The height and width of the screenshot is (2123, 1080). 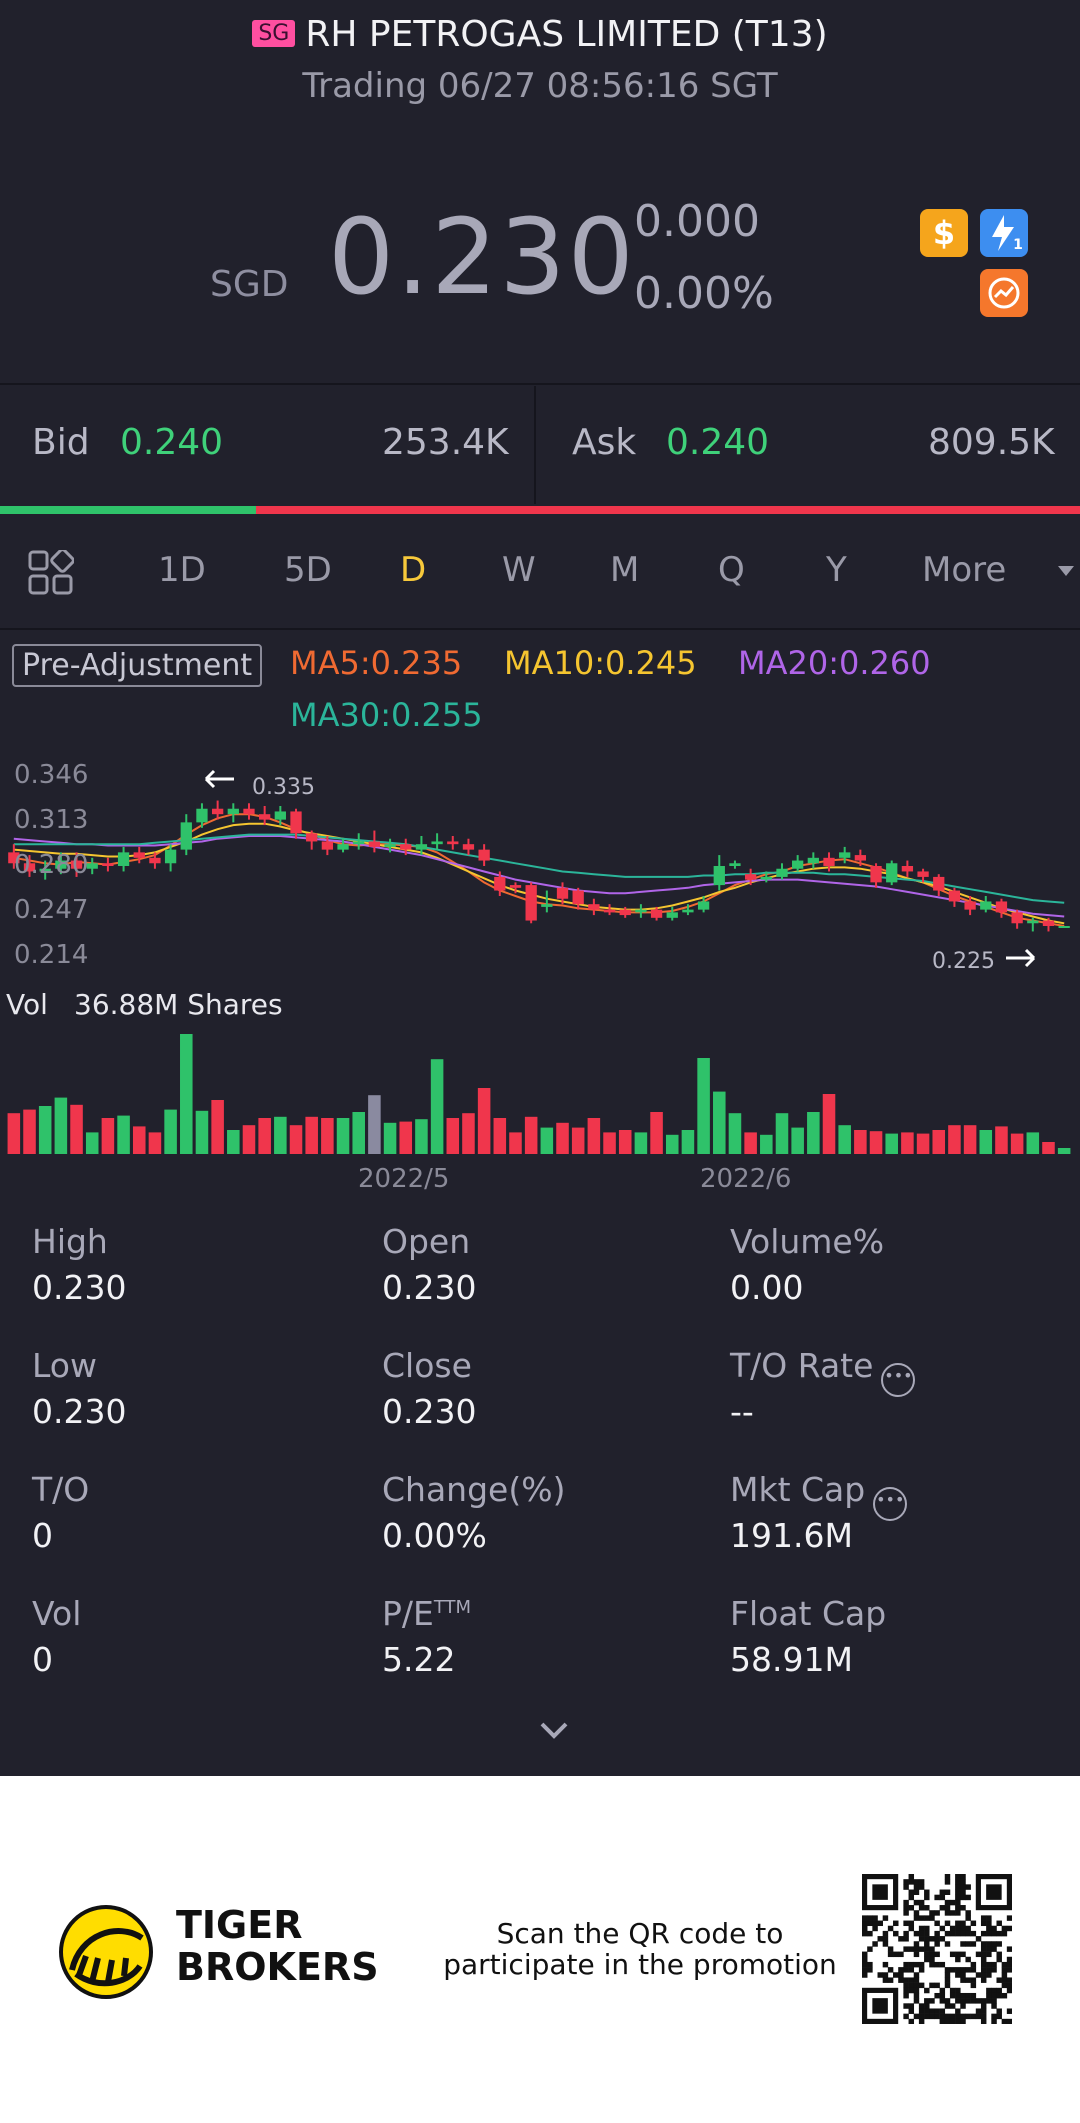 I want to click on qr-finder-pattern, so click(x=994, y=1892).